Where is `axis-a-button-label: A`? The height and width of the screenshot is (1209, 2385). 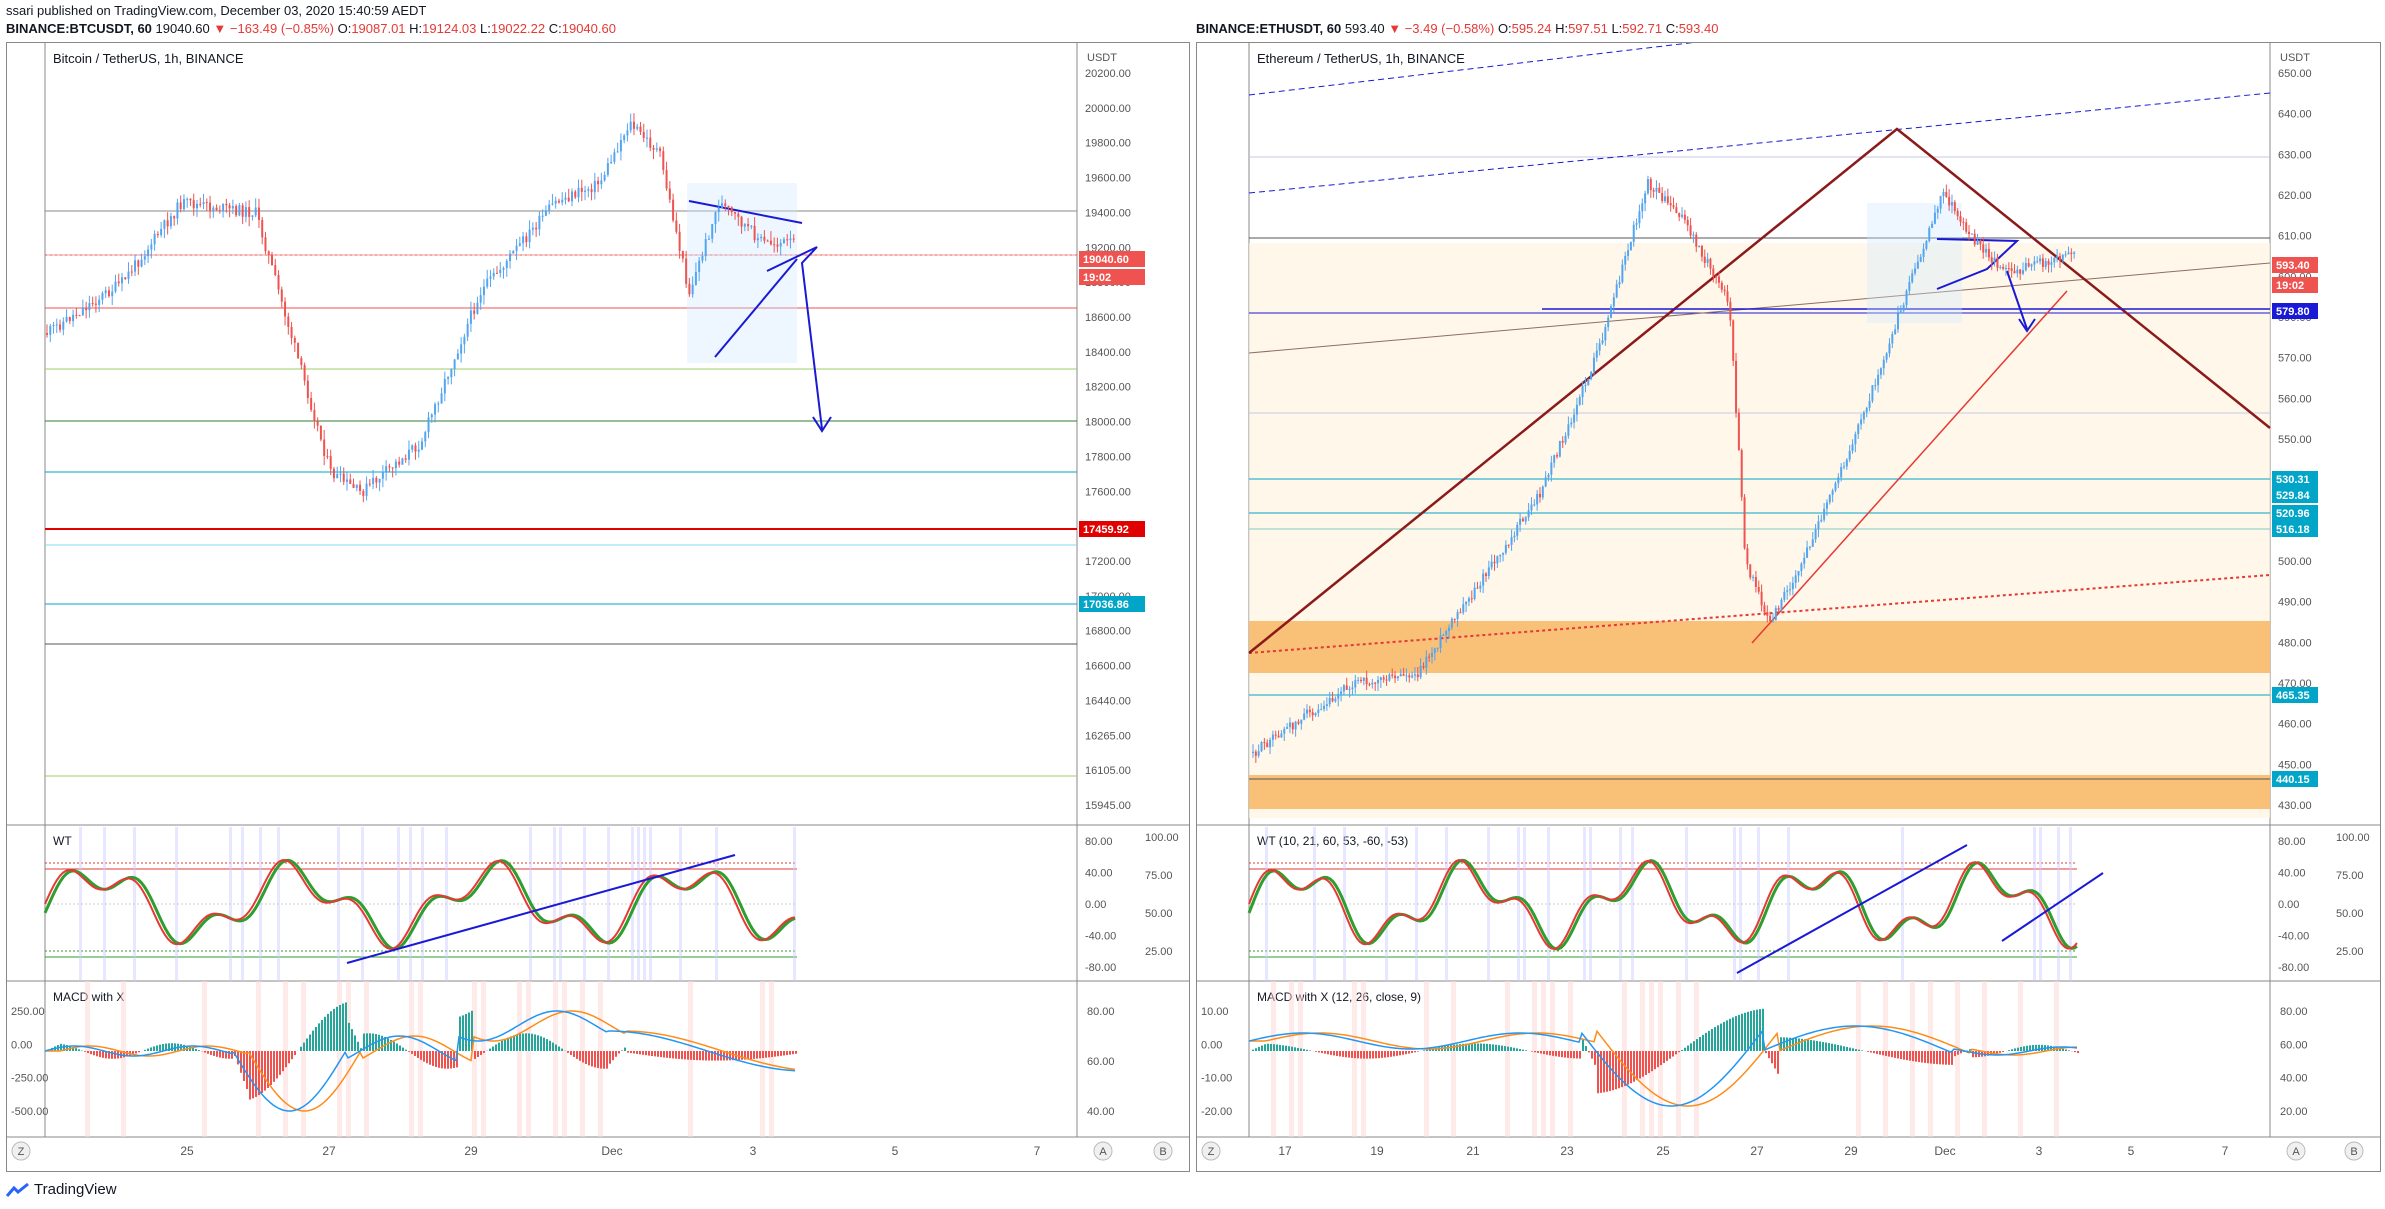 axis-a-button-label: A is located at coordinates (1103, 1152).